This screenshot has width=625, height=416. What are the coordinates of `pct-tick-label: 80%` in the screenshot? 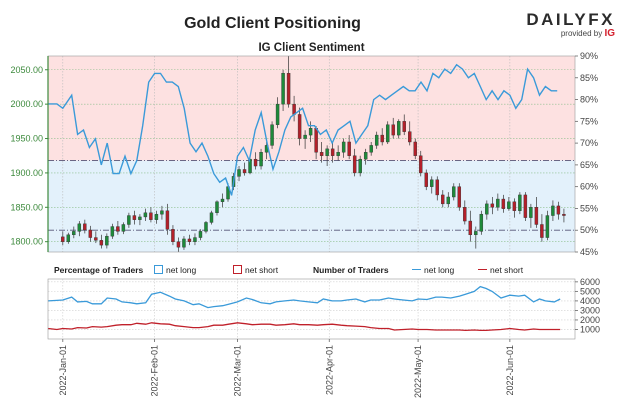 It's located at (589, 100).